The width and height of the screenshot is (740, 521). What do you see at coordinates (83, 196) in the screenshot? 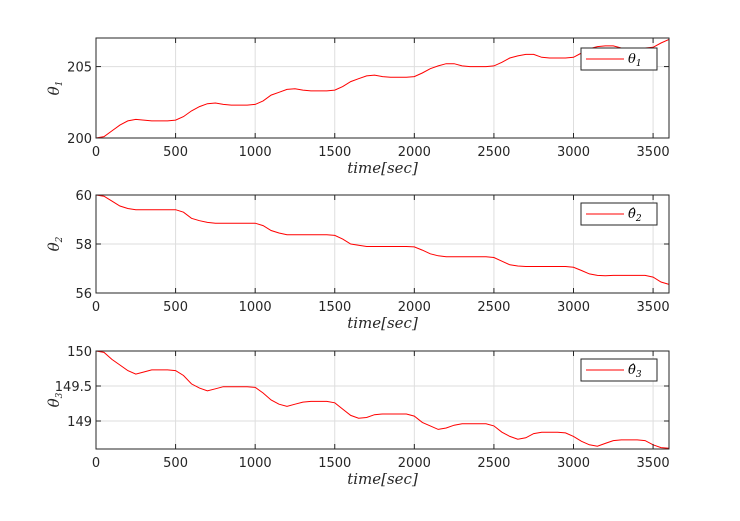
I see `y-tick-label: 60` at bounding box center [83, 196].